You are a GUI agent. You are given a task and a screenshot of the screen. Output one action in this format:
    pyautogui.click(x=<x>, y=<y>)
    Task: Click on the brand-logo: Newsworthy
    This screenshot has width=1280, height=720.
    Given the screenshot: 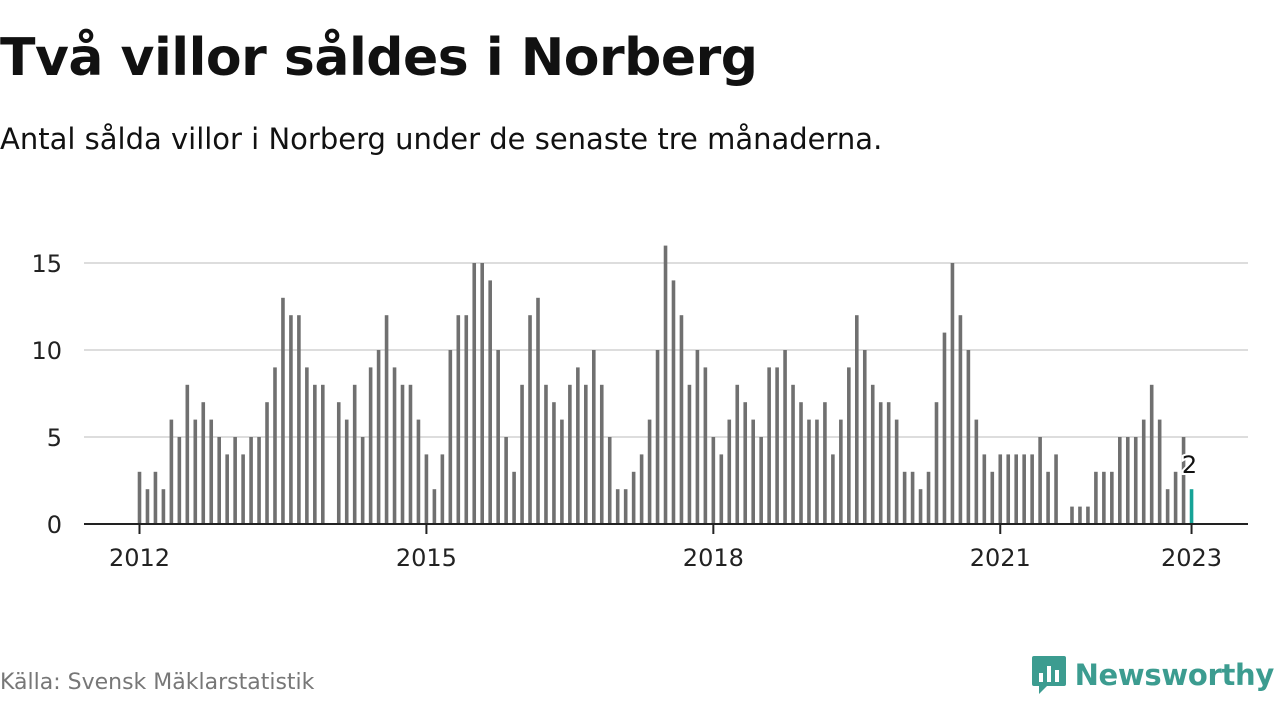 What is the action you would take?
    pyautogui.click(x=1152, y=675)
    